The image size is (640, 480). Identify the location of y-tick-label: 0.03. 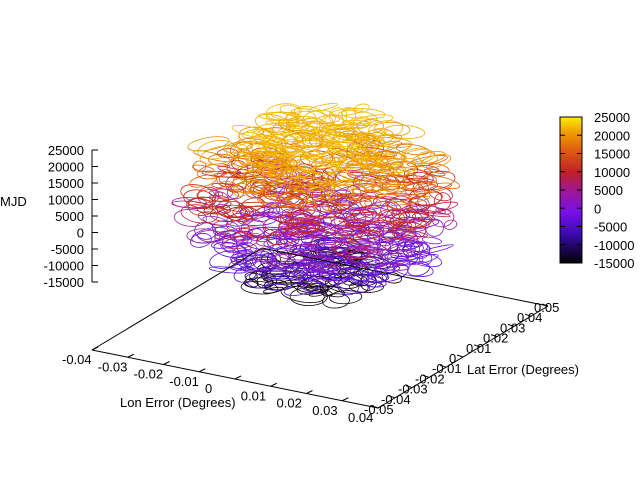
(512, 327).